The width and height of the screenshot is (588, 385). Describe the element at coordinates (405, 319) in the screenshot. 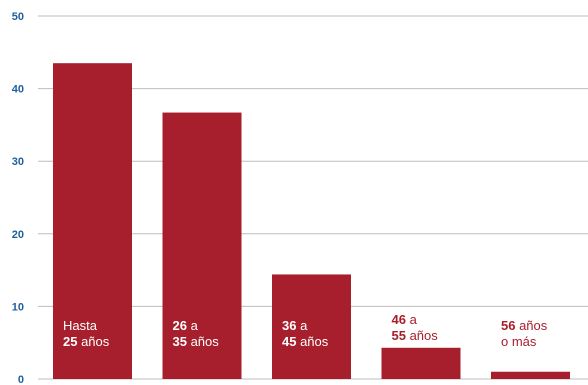

I see `bar-label-line1: 46 a` at that location.